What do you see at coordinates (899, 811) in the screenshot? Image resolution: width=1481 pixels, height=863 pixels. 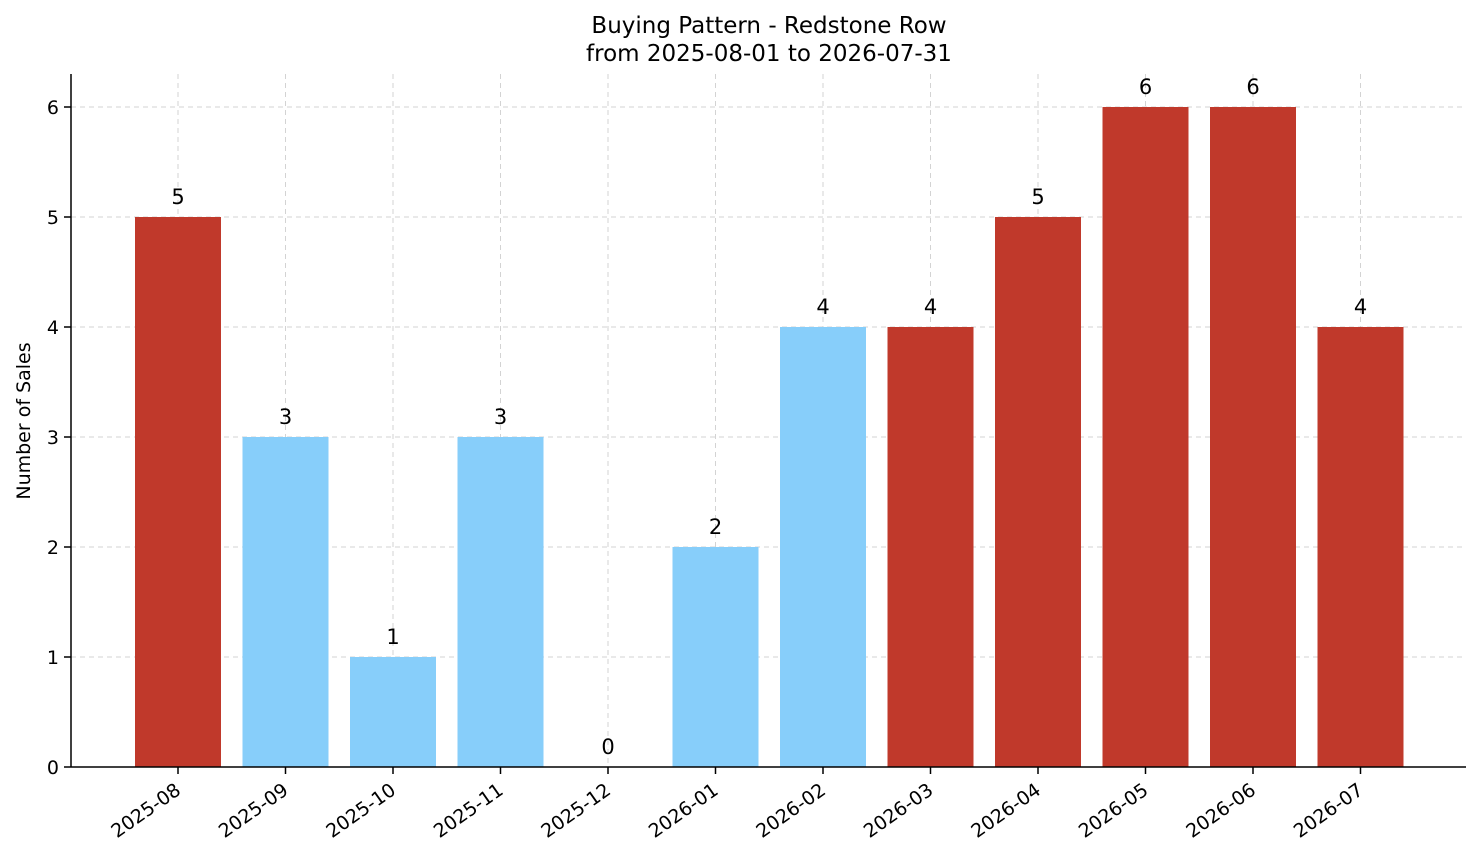 I see `x-tick-label: 2026-03` at bounding box center [899, 811].